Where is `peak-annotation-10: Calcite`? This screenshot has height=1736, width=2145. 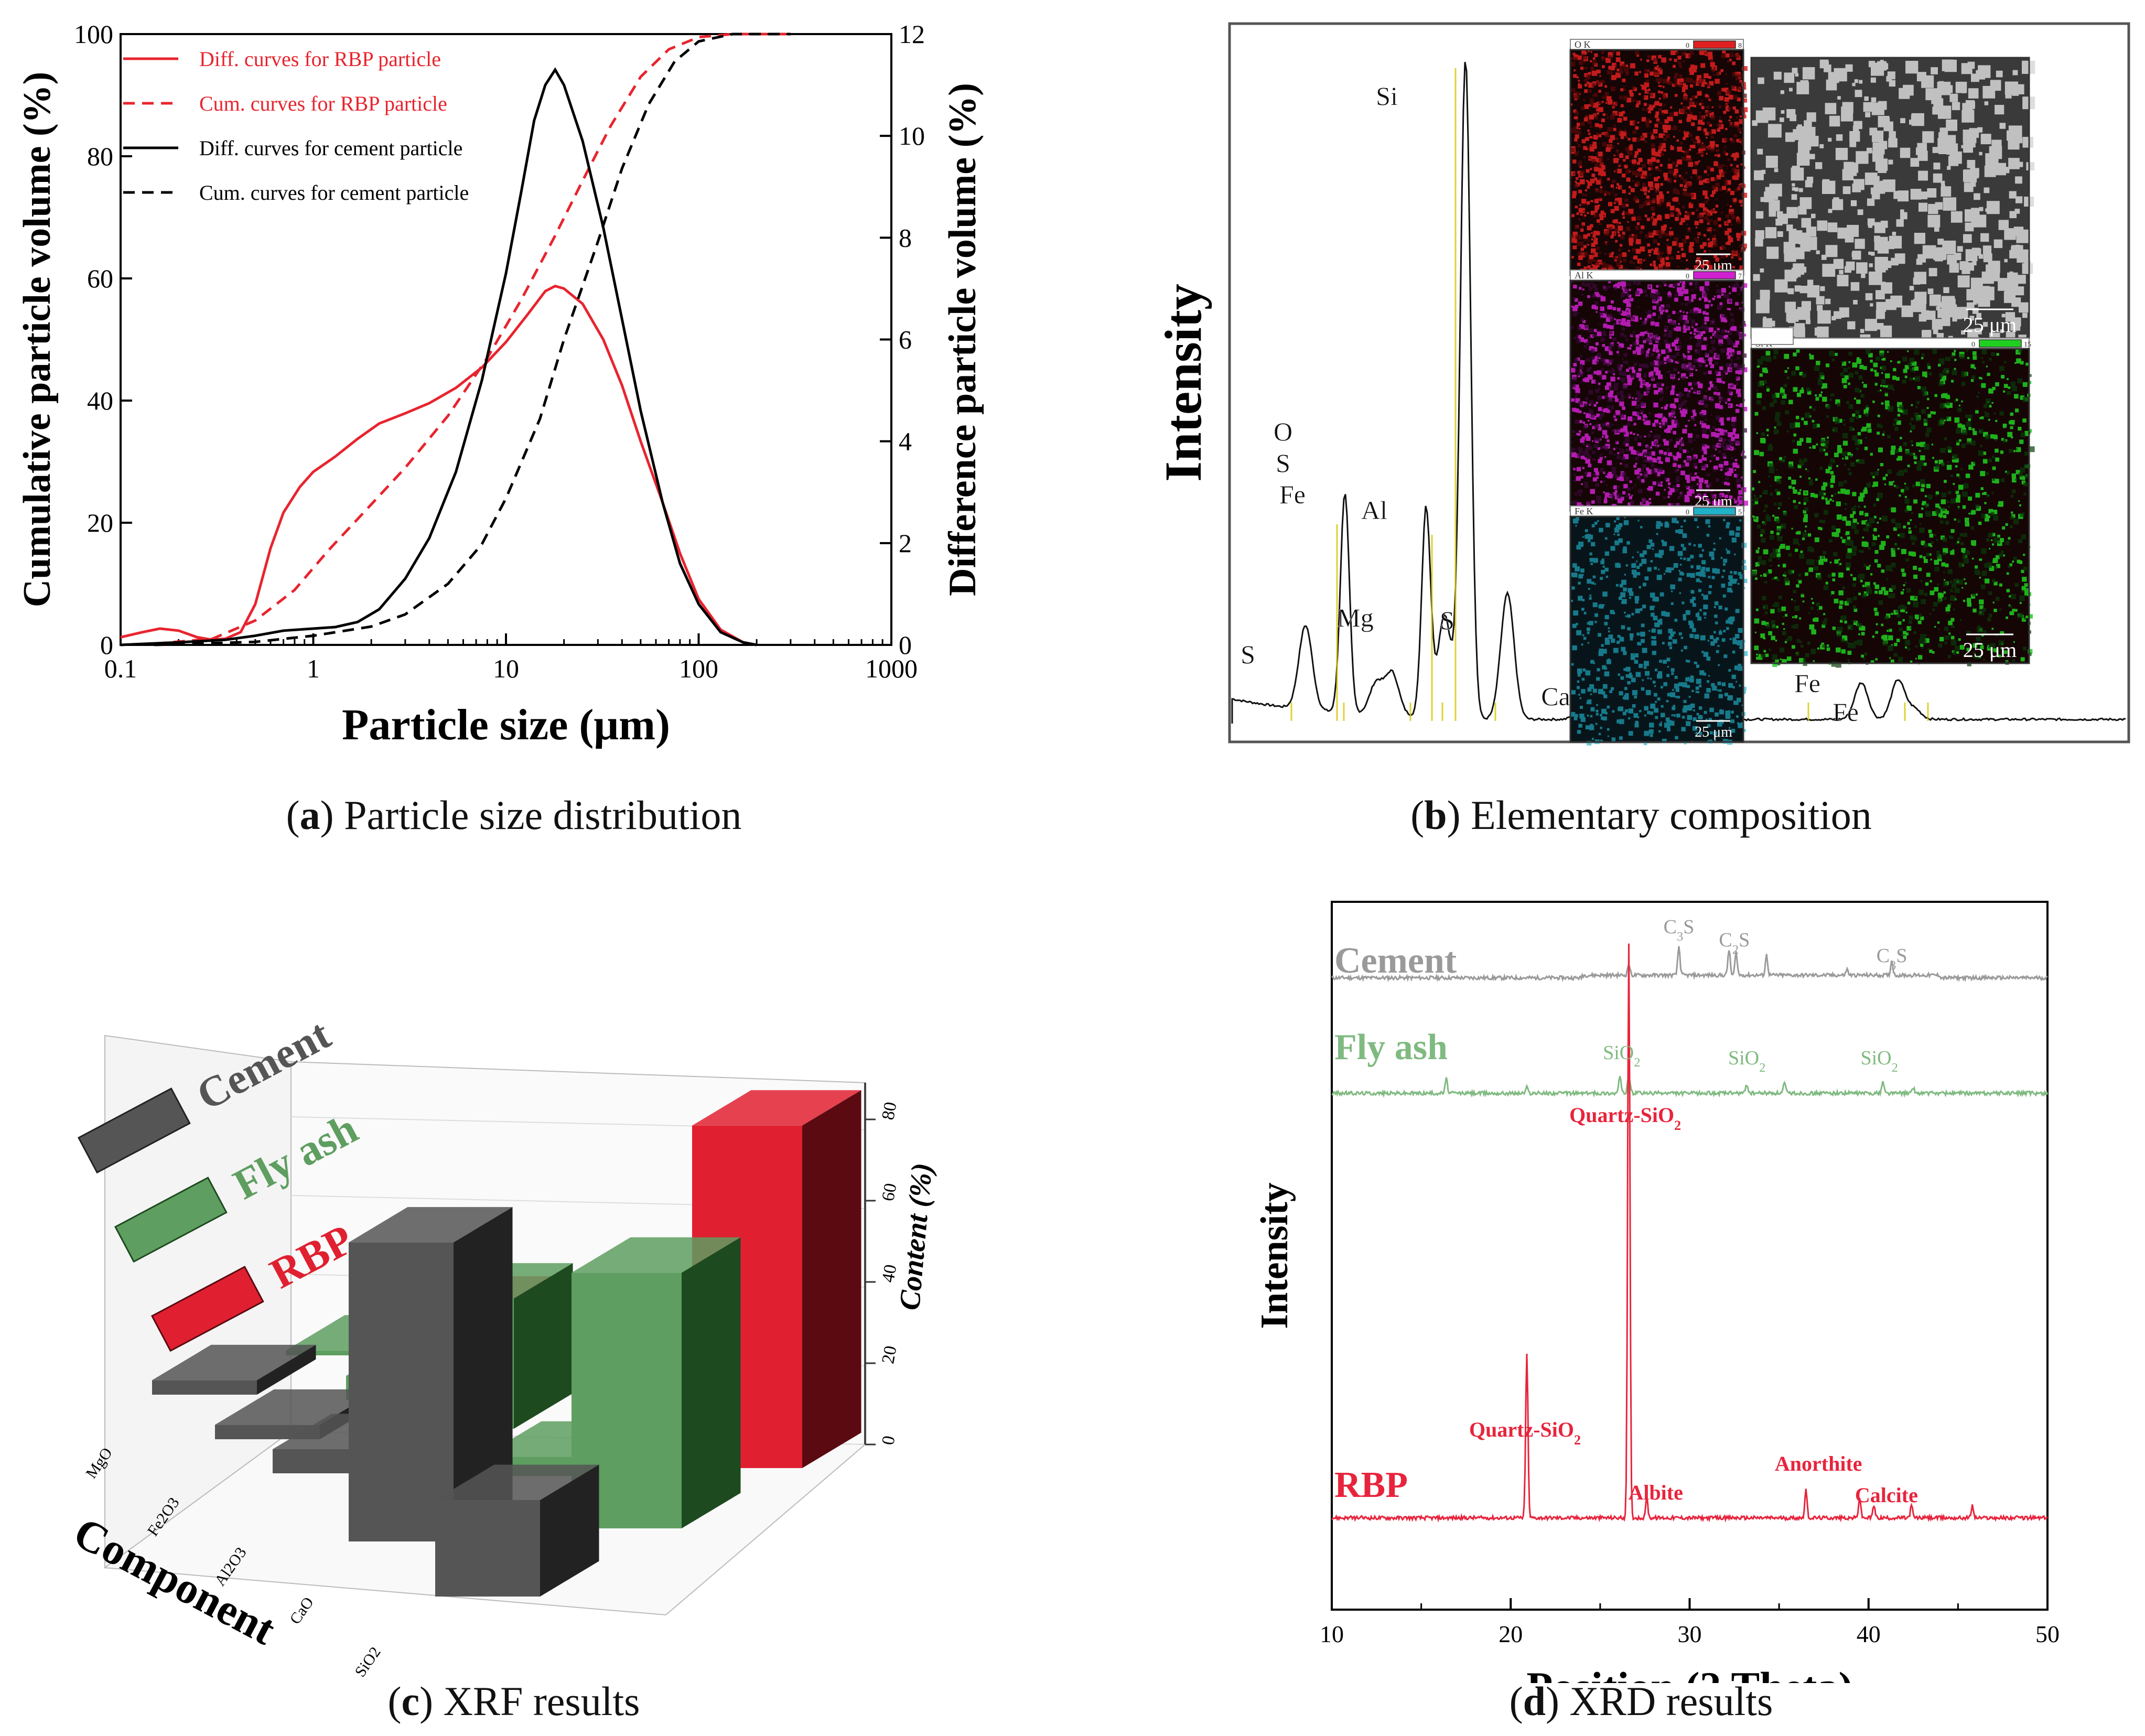 peak-annotation-10: Calcite is located at coordinates (1886, 1495).